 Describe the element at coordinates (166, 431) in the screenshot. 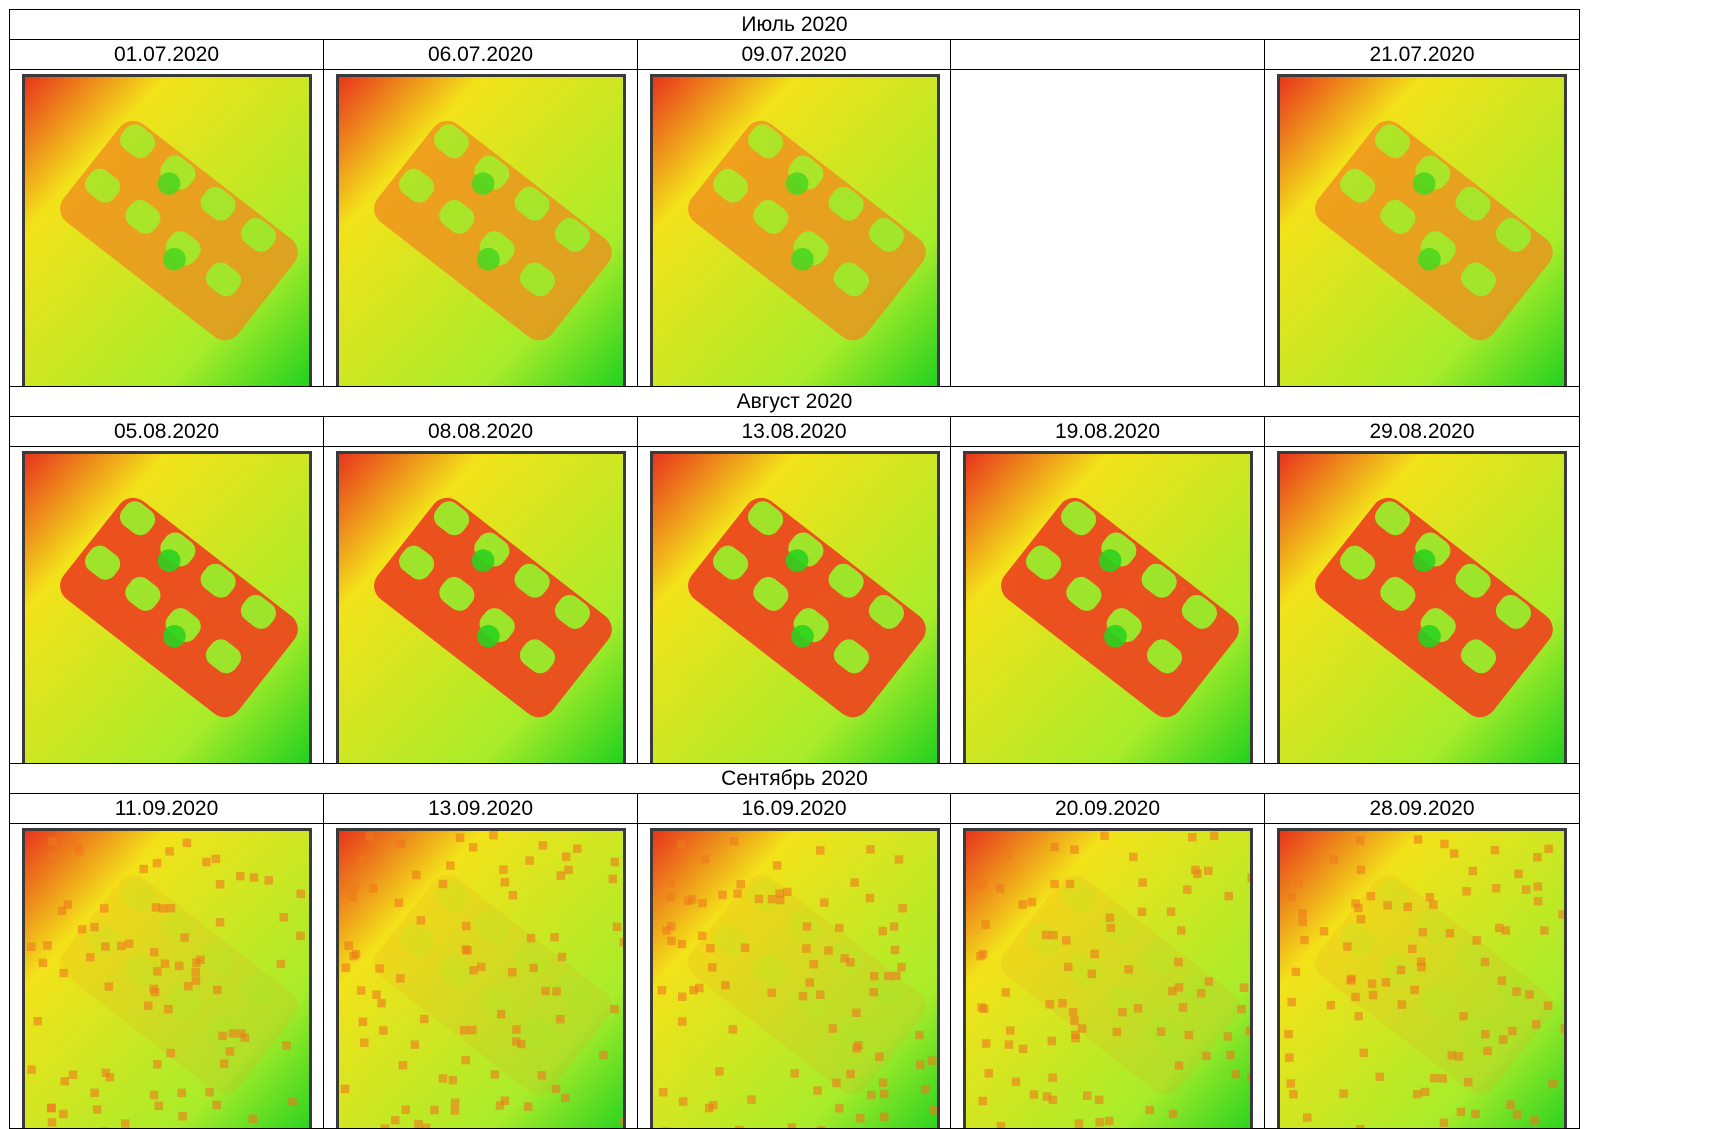

I see `date-cell: 05.08.2020` at that location.